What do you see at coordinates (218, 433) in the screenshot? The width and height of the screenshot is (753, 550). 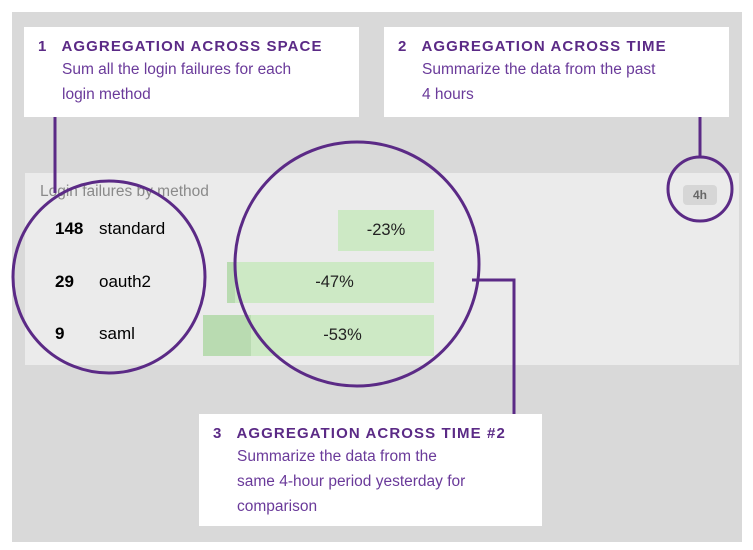 I see `callout-number: 3` at bounding box center [218, 433].